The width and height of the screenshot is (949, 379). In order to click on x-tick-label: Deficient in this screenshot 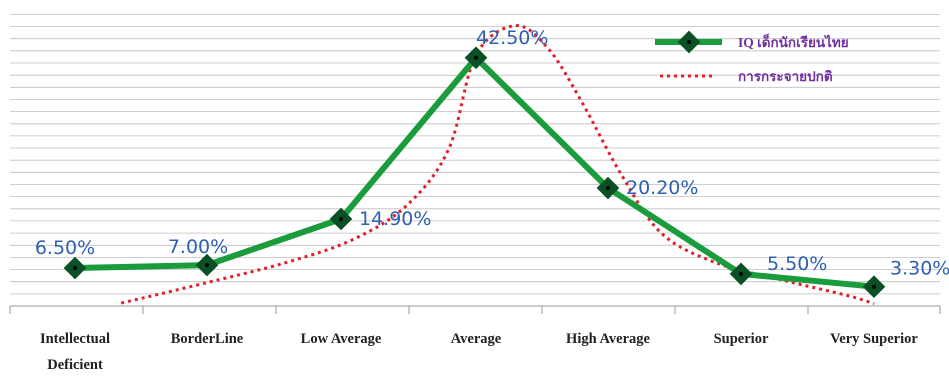, I will do `click(75, 365)`.